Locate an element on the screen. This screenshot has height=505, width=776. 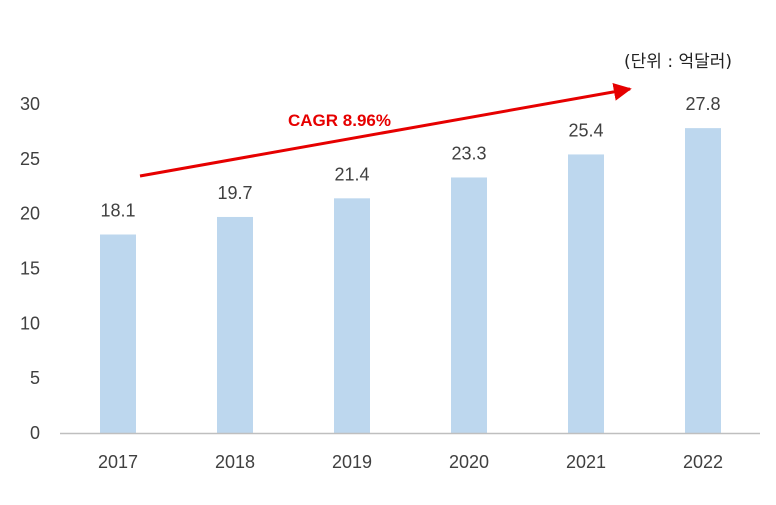
y-tick-label: 0 is located at coordinates (35, 433).